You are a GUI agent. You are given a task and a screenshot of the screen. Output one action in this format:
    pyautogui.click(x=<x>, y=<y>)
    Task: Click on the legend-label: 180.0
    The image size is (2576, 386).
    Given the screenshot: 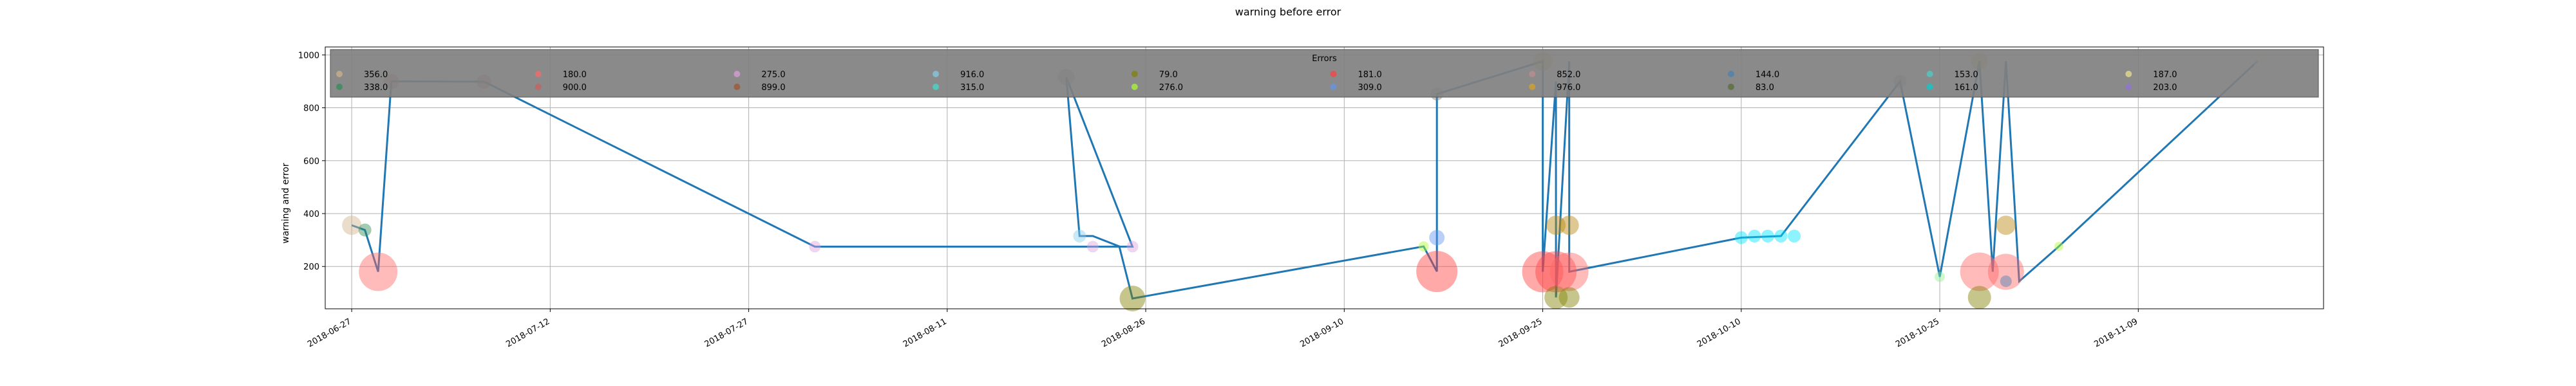 What is the action you would take?
    pyautogui.click(x=575, y=75)
    